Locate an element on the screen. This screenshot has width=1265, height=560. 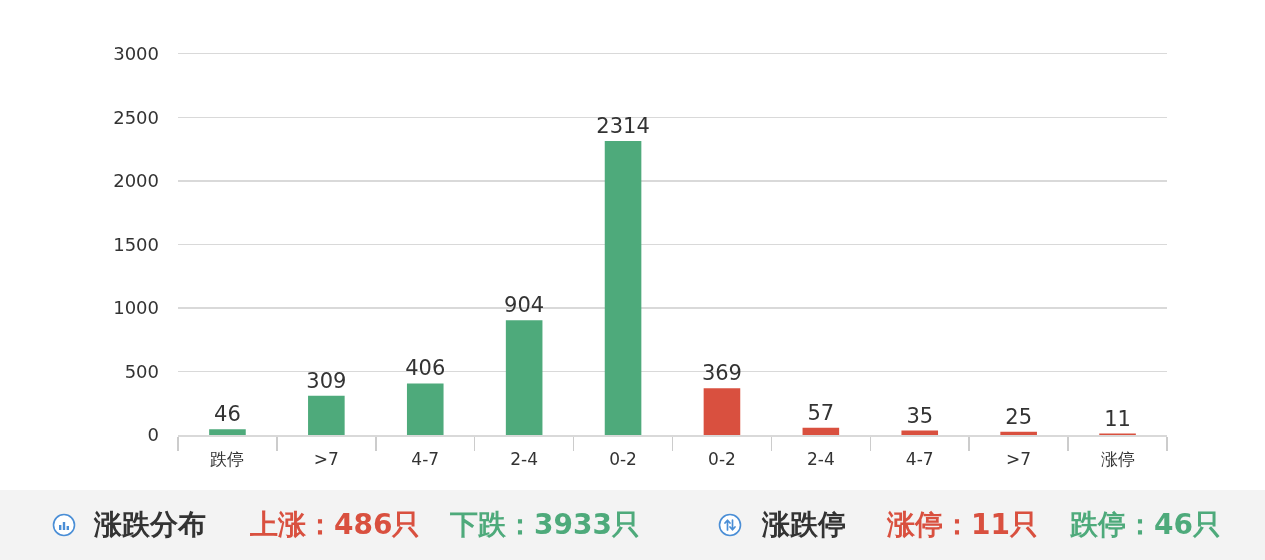
y-tick-label: 2500 is located at coordinates (136, 117).